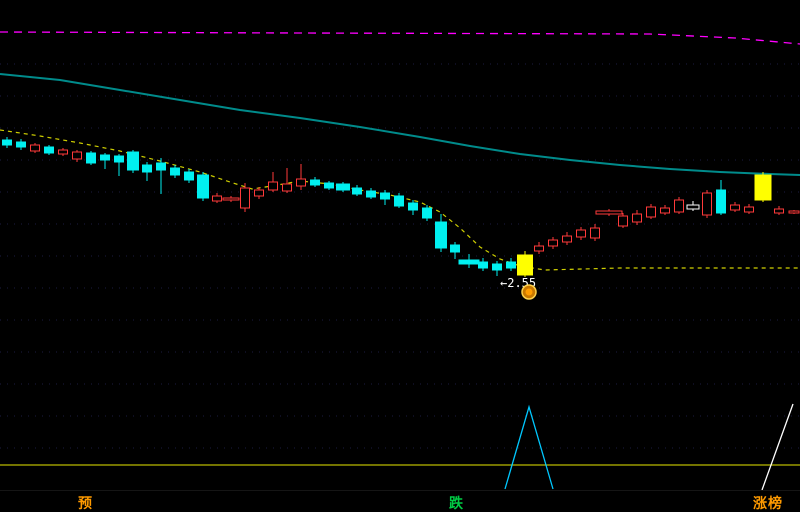 This screenshot has height=512, width=800. What do you see at coordinates (768, 504) in the screenshot?
I see `bottom-tab-gainers-list: 涨榜` at bounding box center [768, 504].